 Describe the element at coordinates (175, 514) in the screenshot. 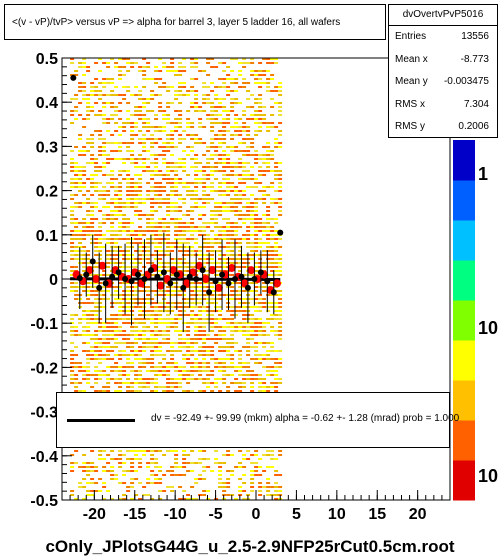

I see `x-tick-label: -10` at that location.